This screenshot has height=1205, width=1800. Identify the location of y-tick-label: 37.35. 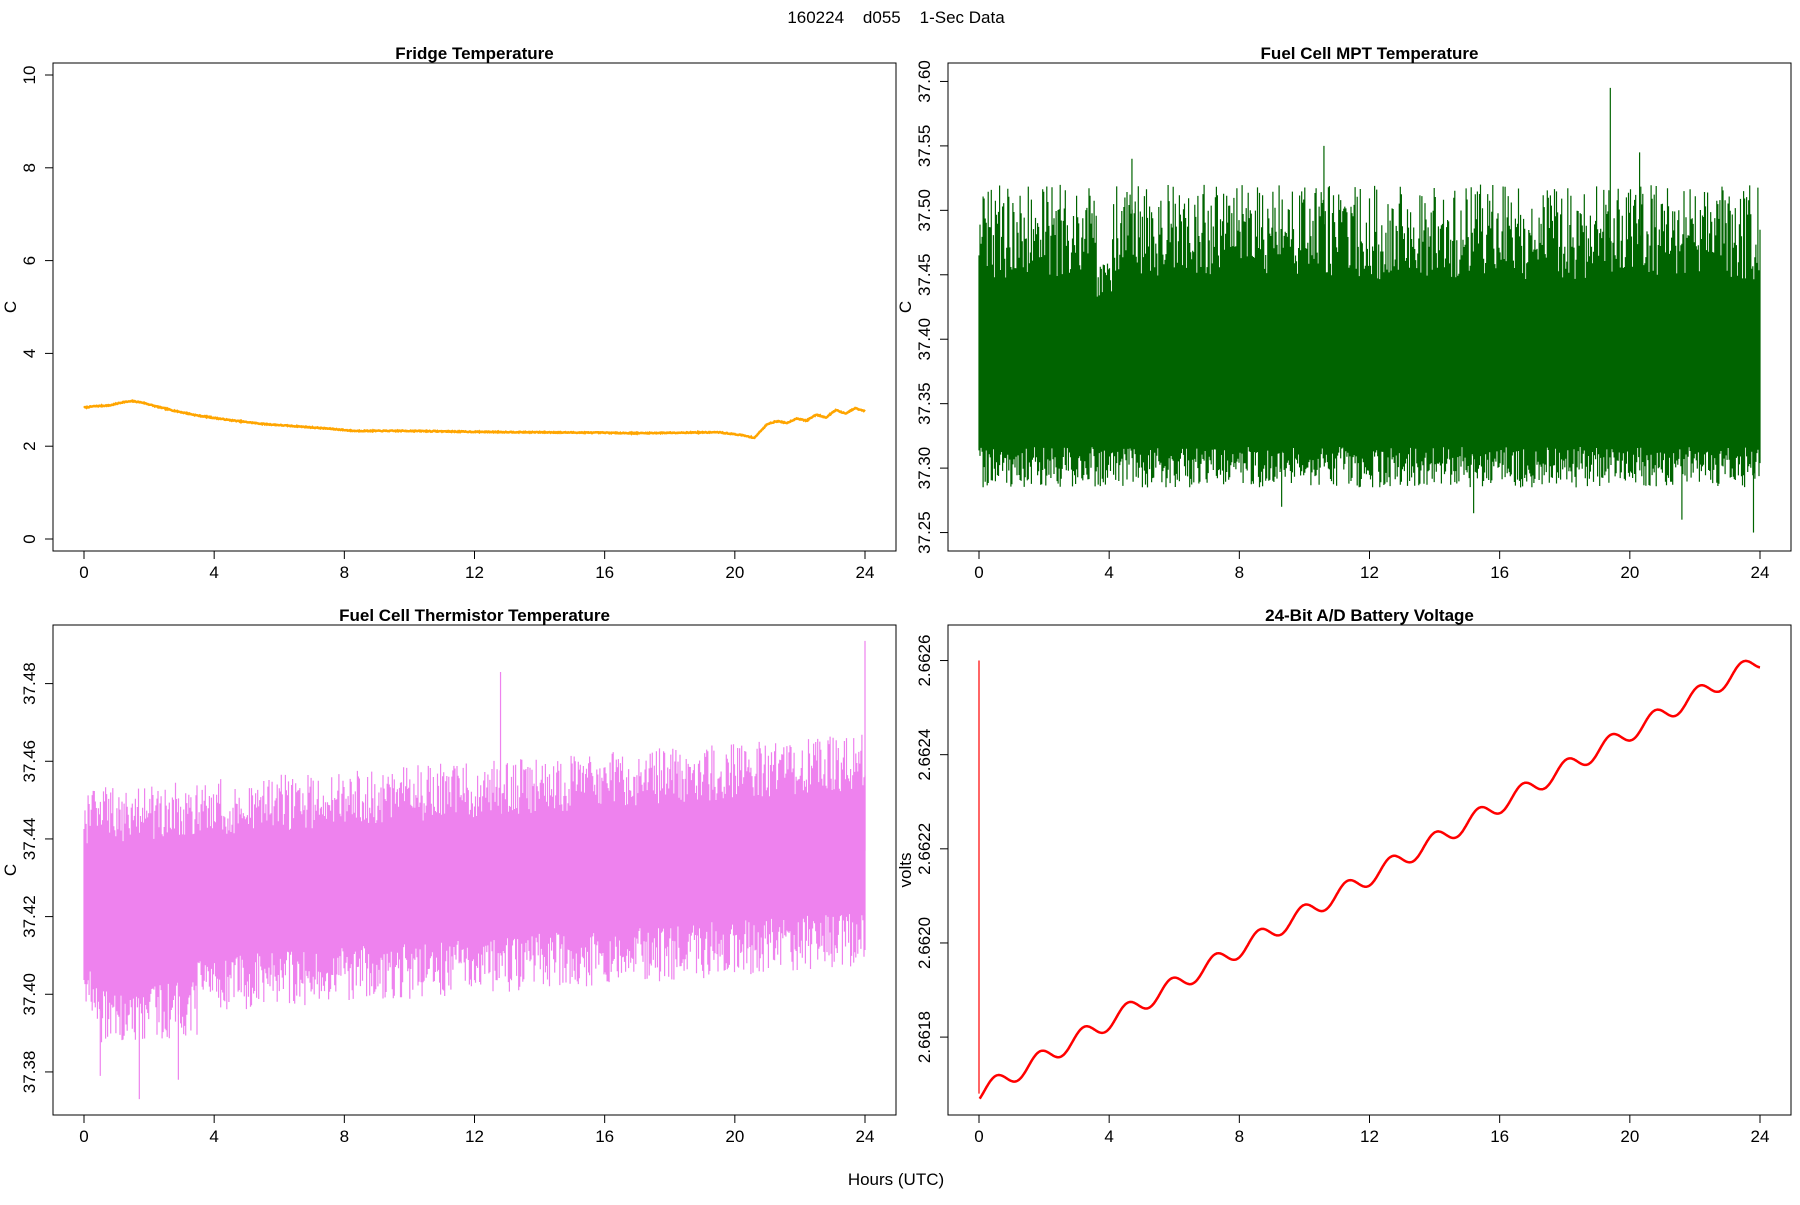
(924, 403).